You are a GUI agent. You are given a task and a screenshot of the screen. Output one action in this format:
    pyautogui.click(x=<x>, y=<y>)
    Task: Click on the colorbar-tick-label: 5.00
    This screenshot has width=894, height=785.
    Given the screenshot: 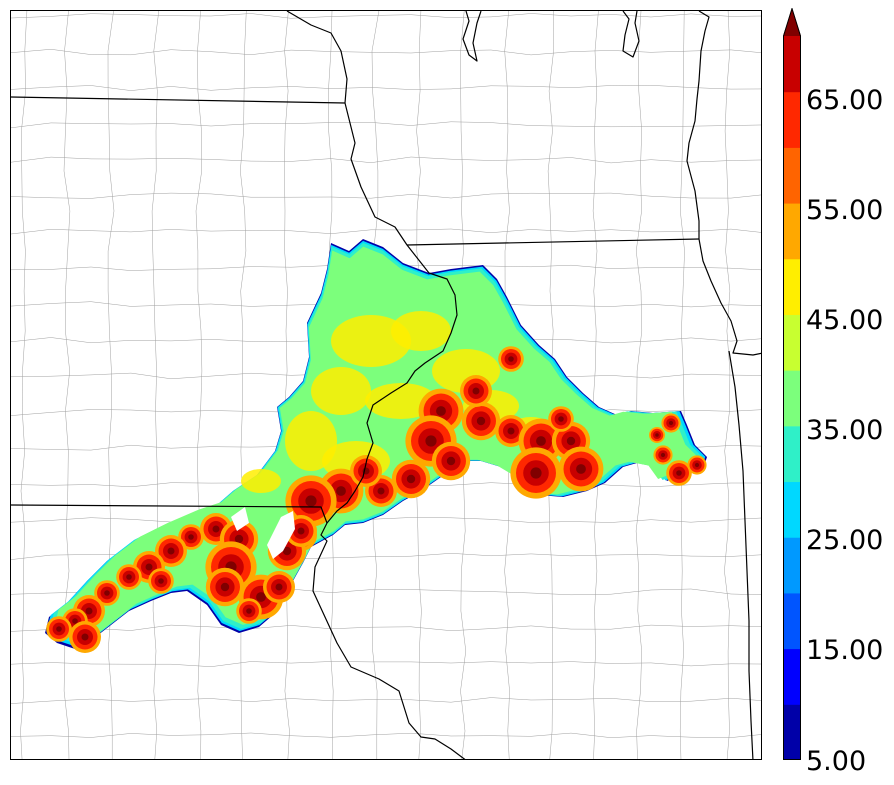 What is the action you would take?
    pyautogui.click(x=836, y=761)
    